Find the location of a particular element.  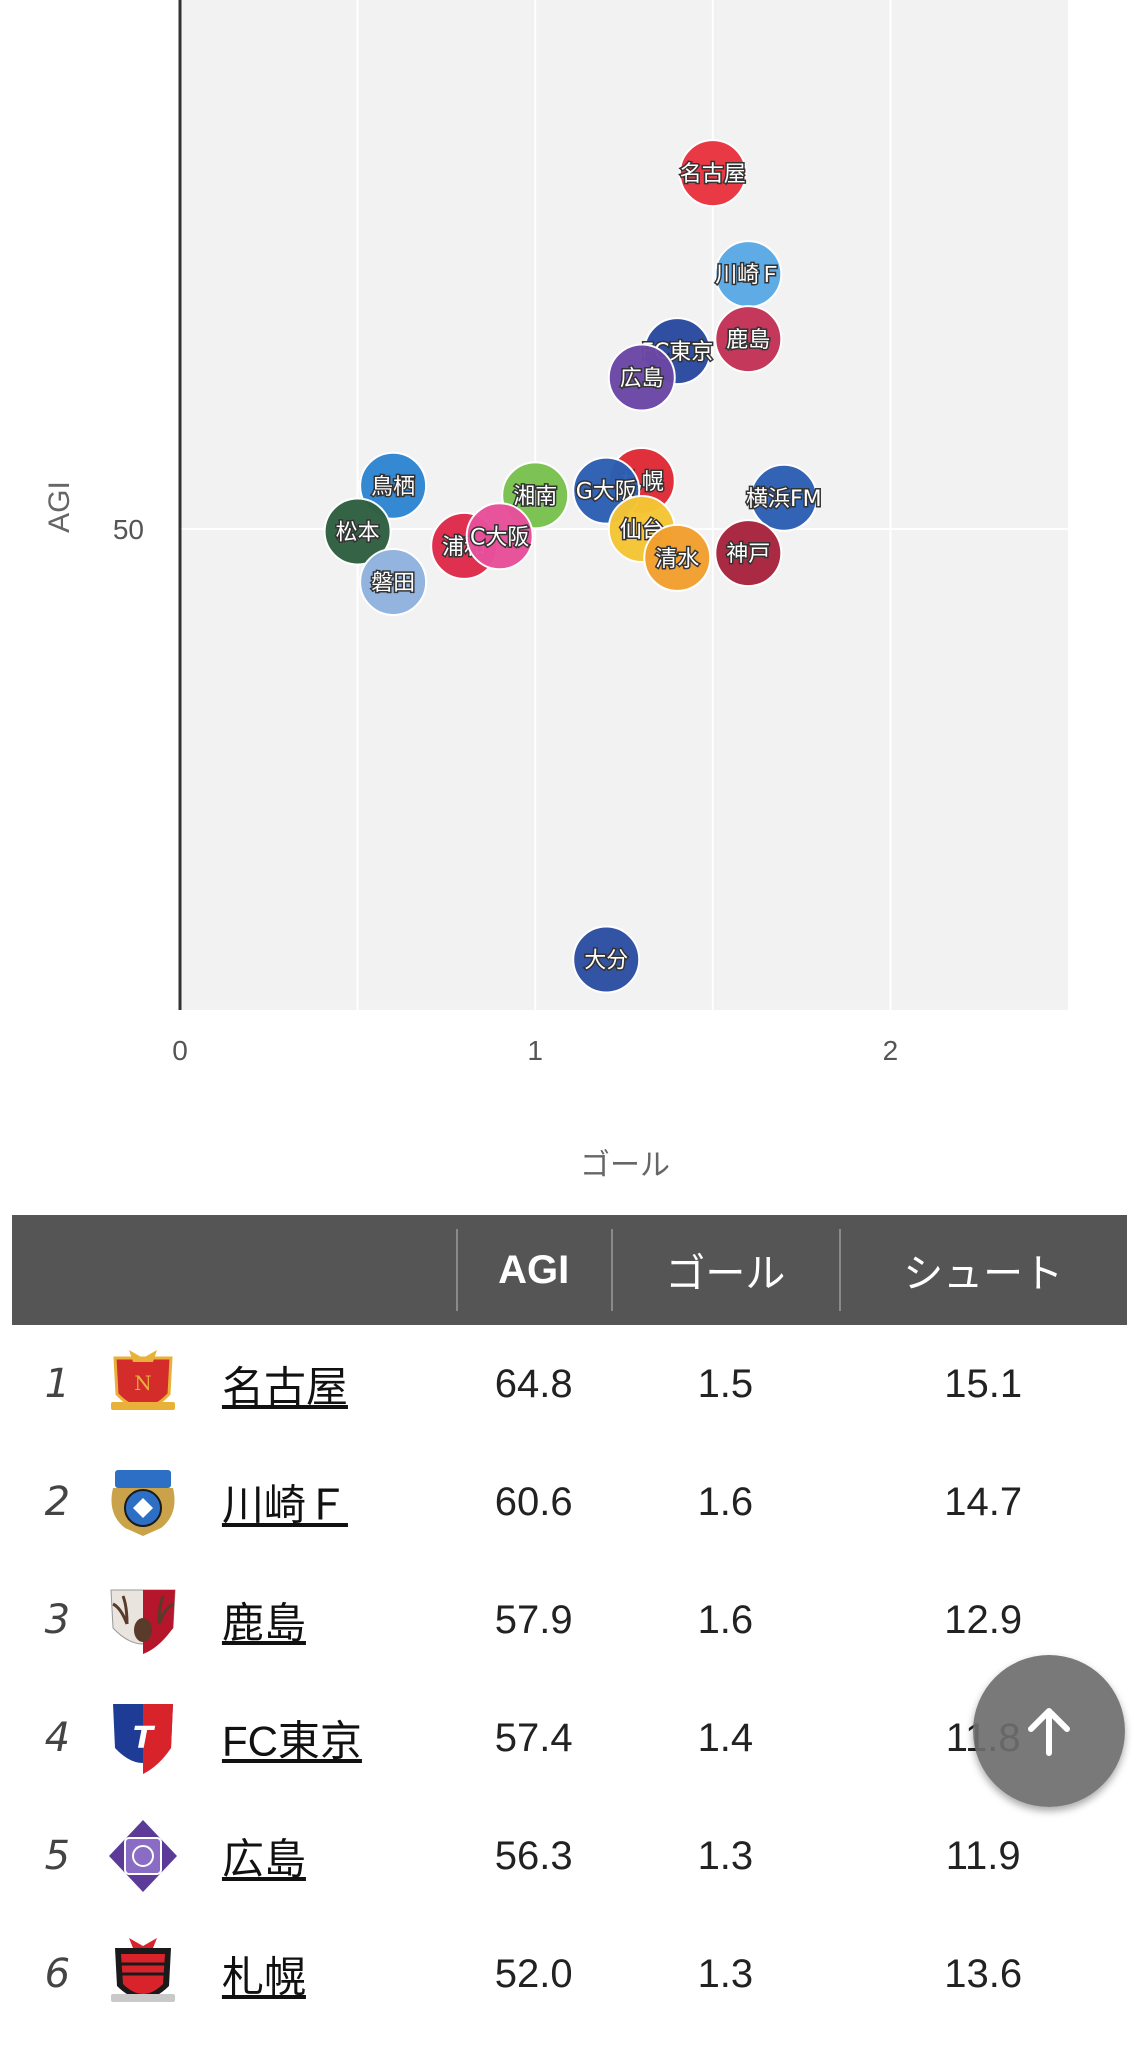

goal-cell: 1.4 is located at coordinates (725, 1737).